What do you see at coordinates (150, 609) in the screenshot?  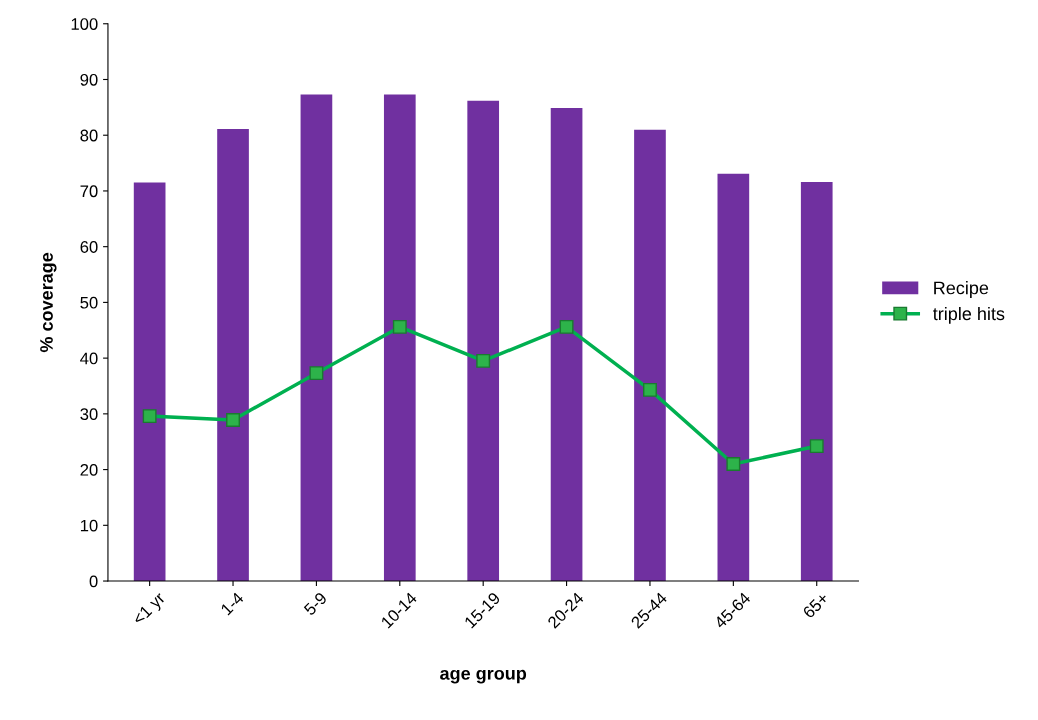 I see `x-tick-label: <1 yr` at bounding box center [150, 609].